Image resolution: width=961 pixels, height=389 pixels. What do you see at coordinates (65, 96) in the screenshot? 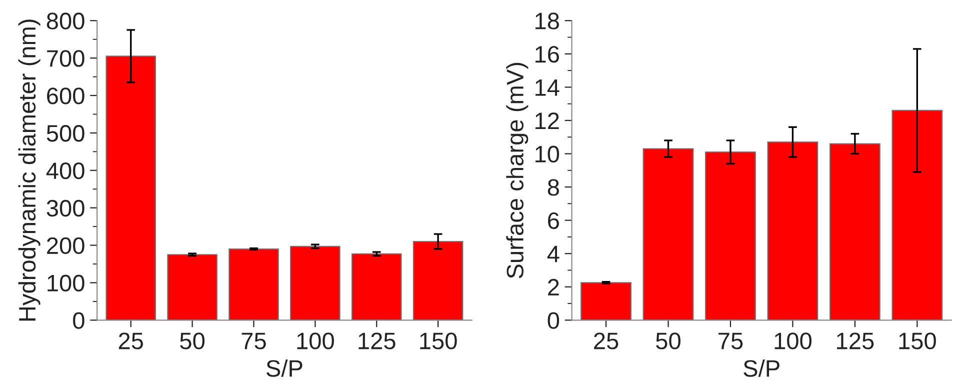
I see `y-tick-label: 600` at bounding box center [65, 96].